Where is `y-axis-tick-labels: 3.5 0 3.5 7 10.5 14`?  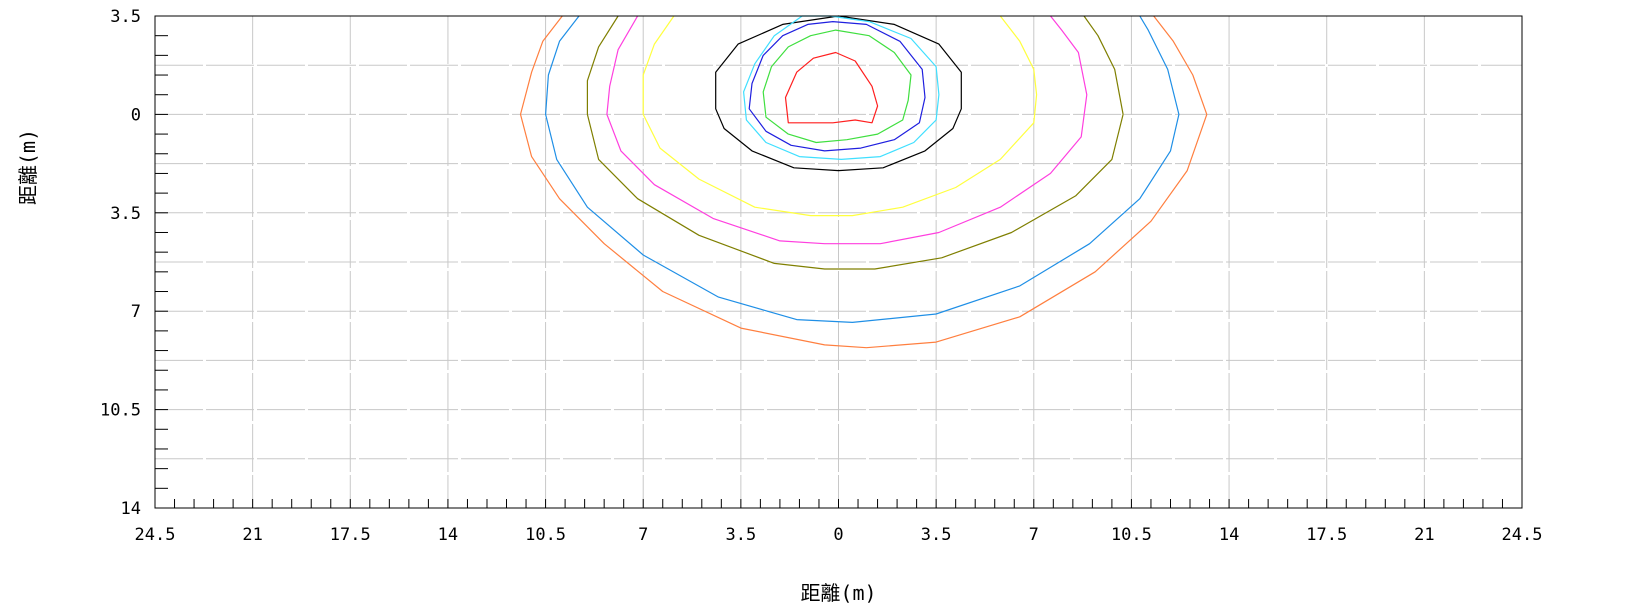 y-axis-tick-labels: 3.5 0 3.5 7 10.5 14 is located at coordinates (120, 263).